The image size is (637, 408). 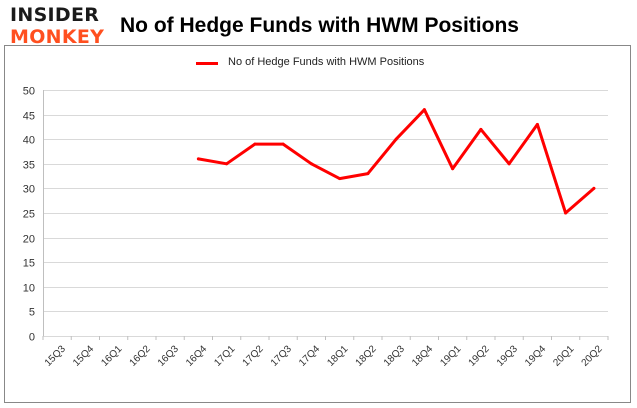 What do you see at coordinates (57, 37) in the screenshot?
I see `logo-text-bottom: MONKEY` at bounding box center [57, 37].